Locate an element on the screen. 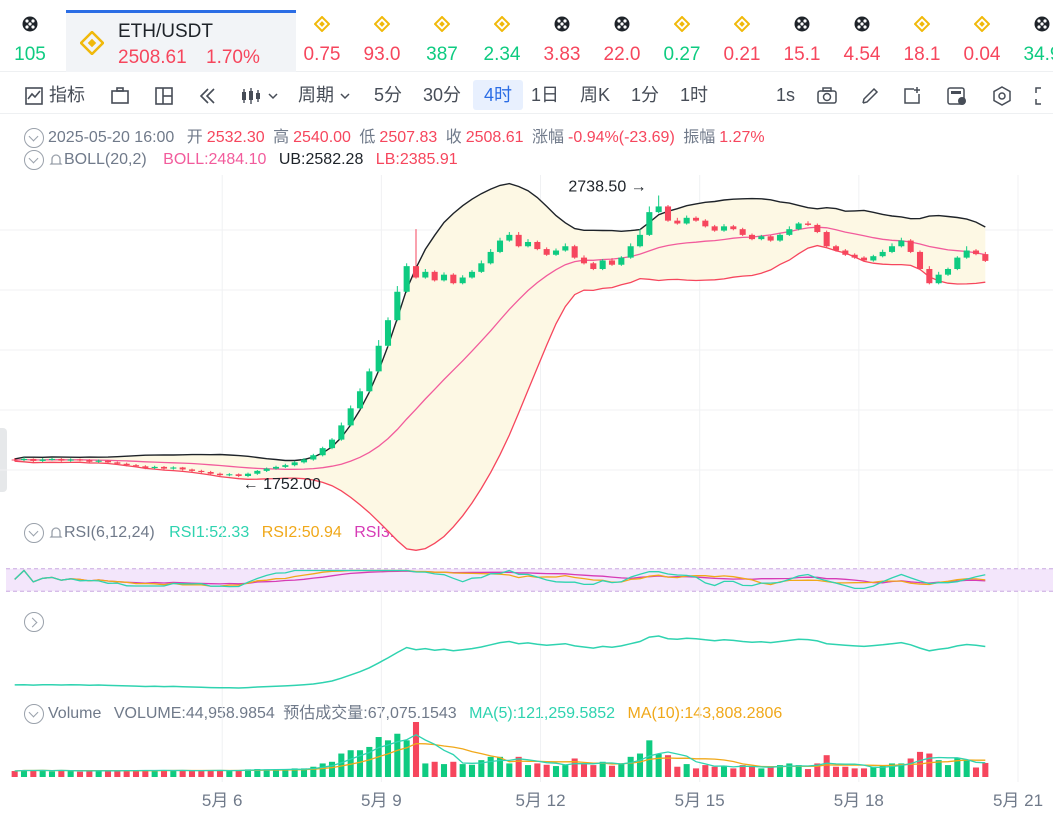 This screenshot has height=813, width=1053. interval-1h: 1时 is located at coordinates (694, 95).